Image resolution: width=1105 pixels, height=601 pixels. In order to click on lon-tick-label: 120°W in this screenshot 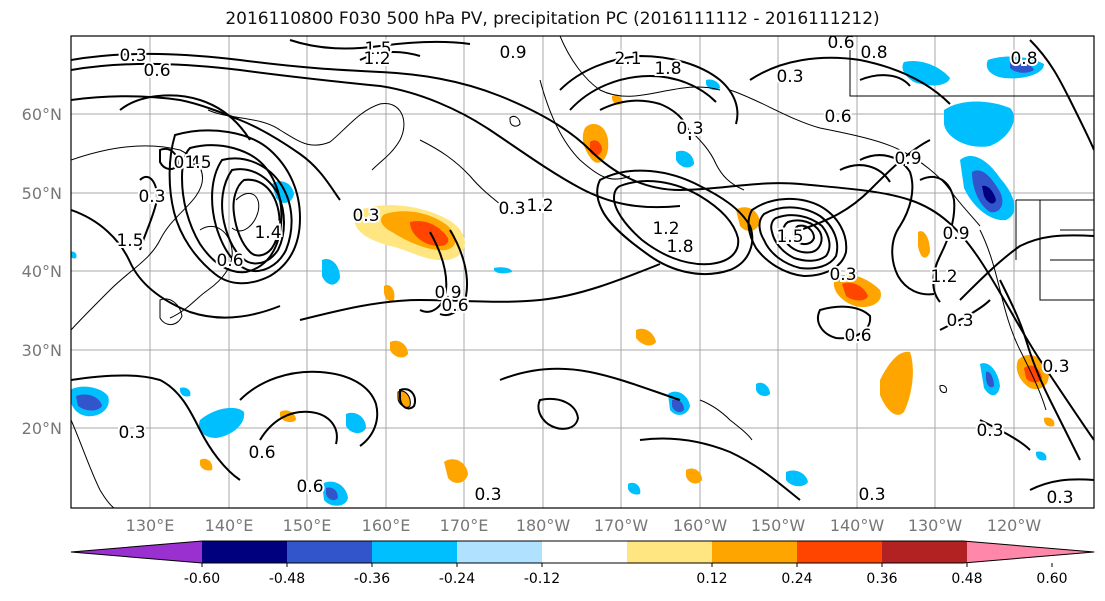, I will do `click(1014, 525)`.